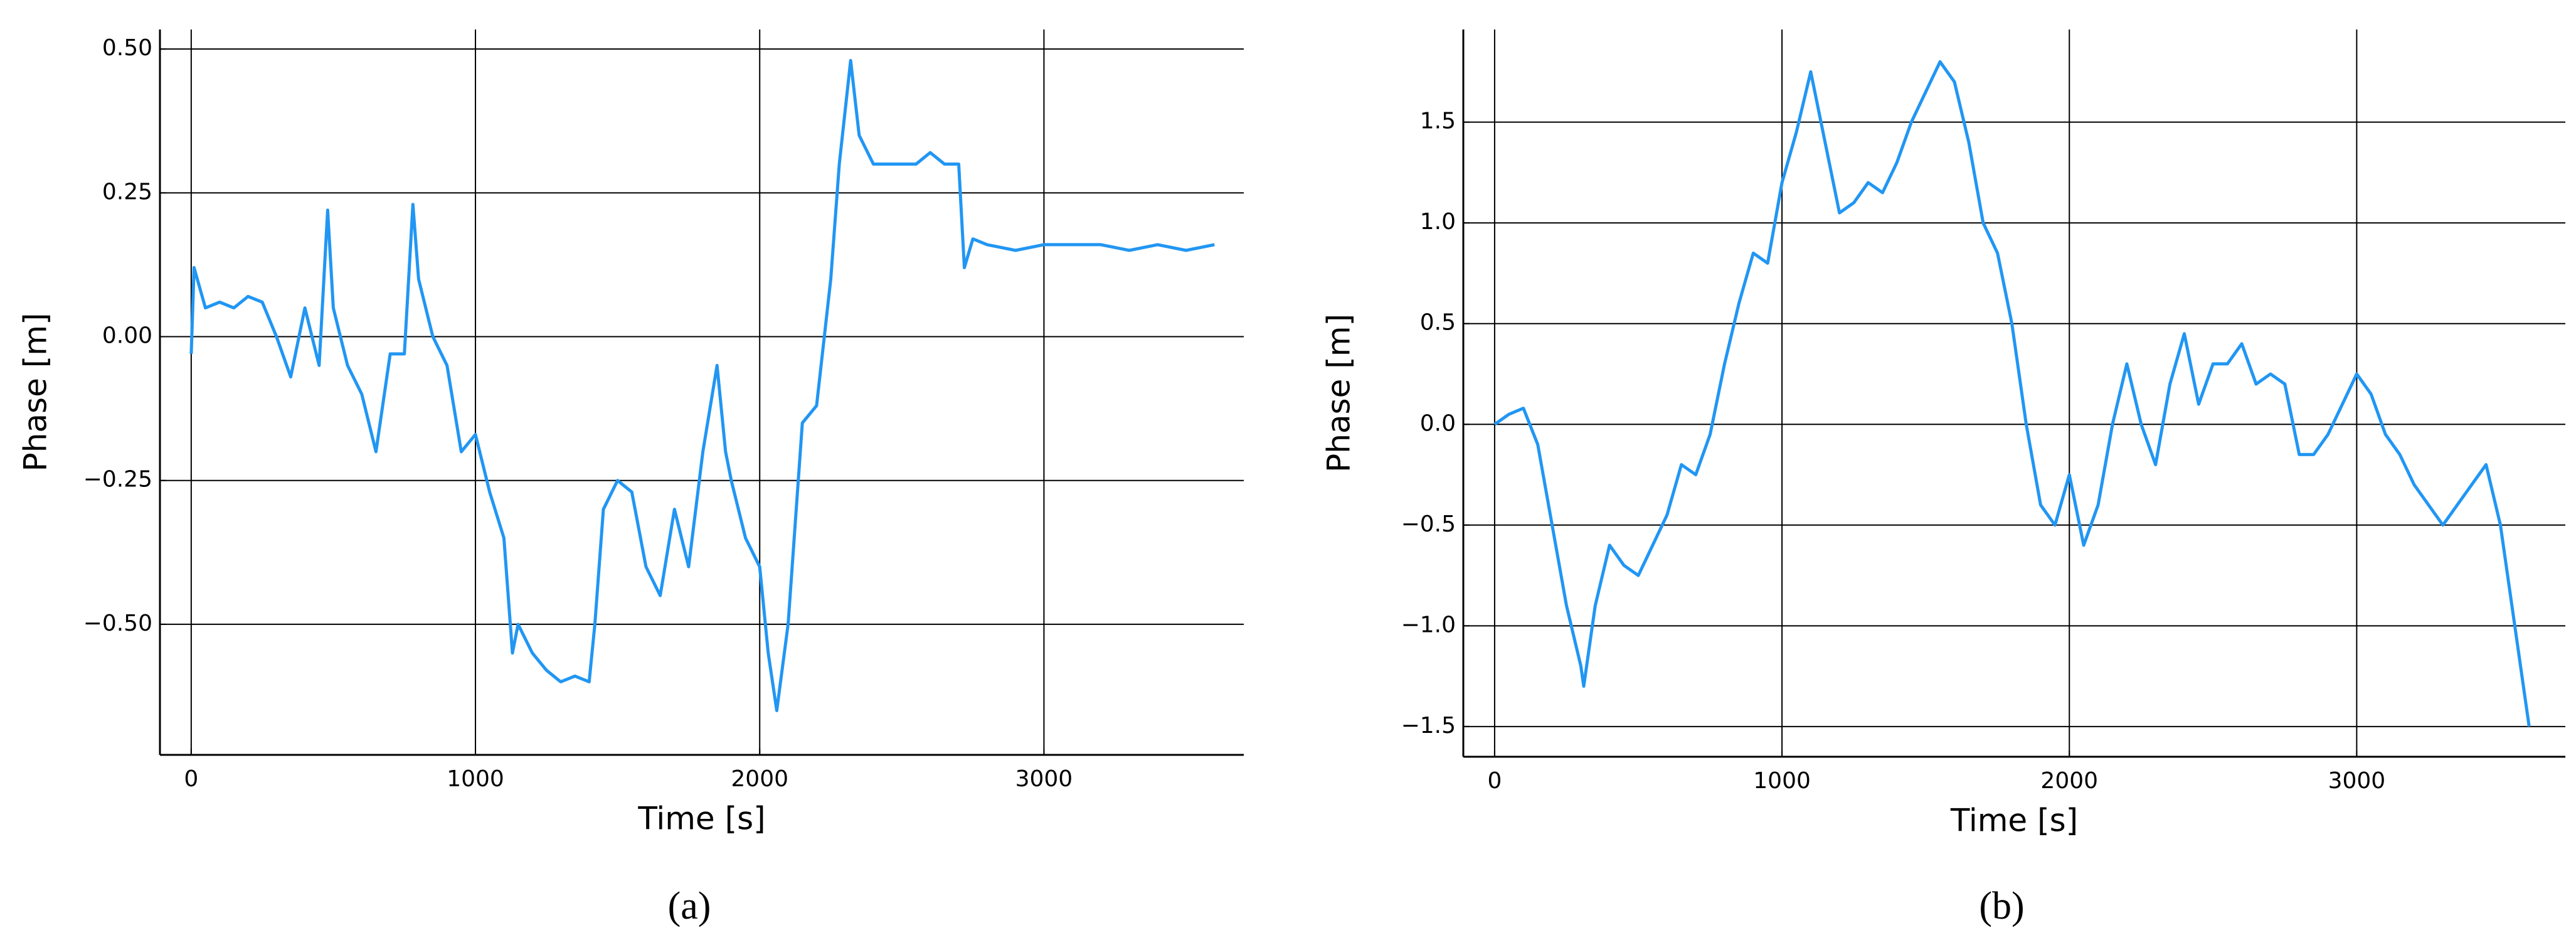  I want to click on y-tick-label: −0.5, so click(1428, 524).